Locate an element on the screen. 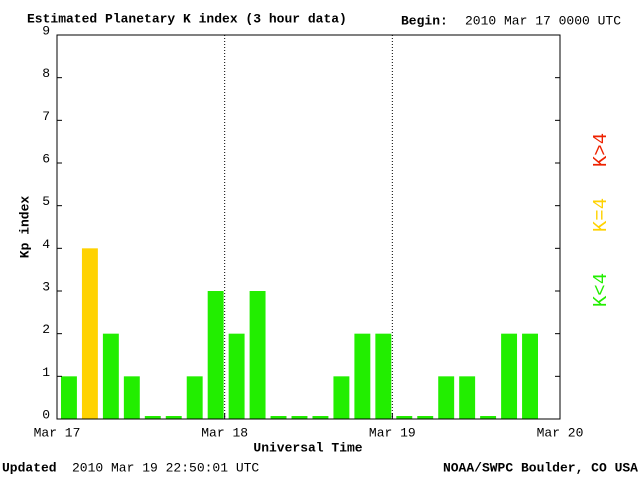 The image size is (640, 480). y-tick-label: 7 is located at coordinates (46, 116).